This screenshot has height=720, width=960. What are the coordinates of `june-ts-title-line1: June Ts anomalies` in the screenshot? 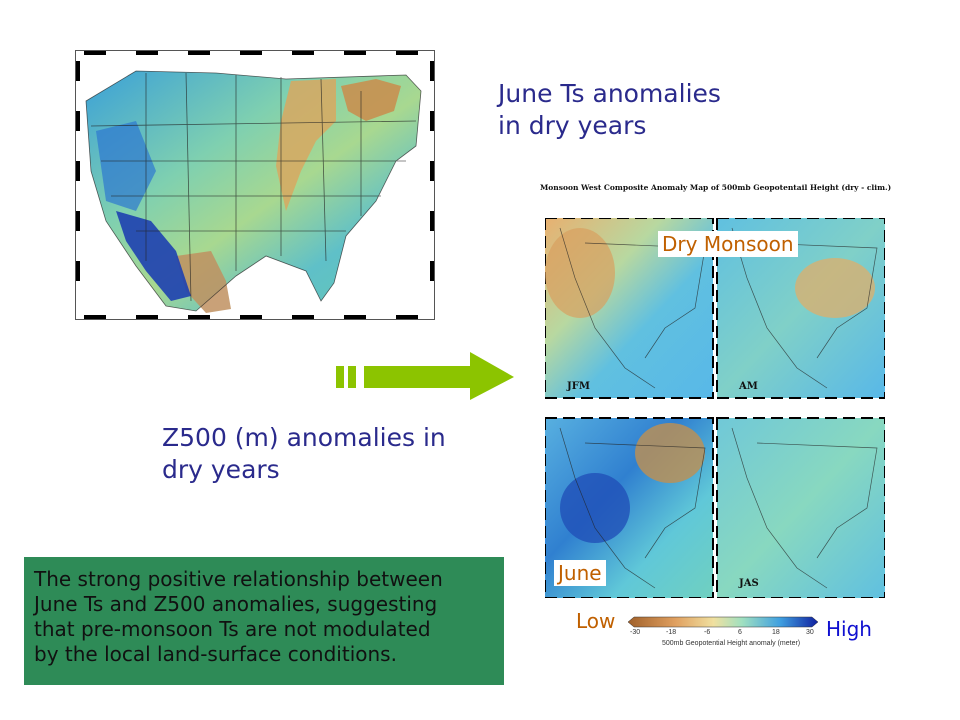 It's located at (609, 93).